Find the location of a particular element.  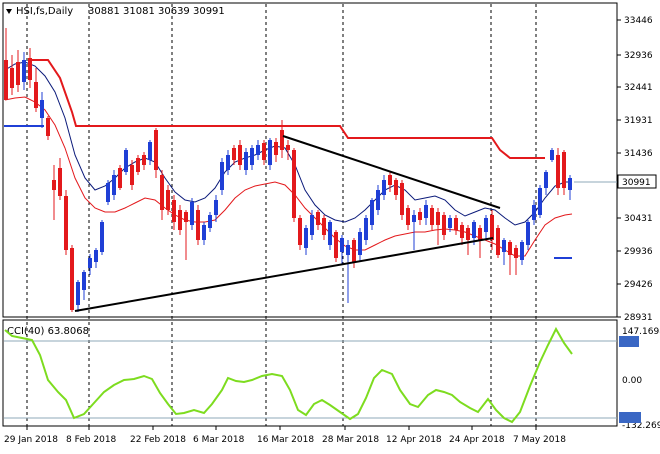

price-tick-label: 32936 is located at coordinates (638, 56).